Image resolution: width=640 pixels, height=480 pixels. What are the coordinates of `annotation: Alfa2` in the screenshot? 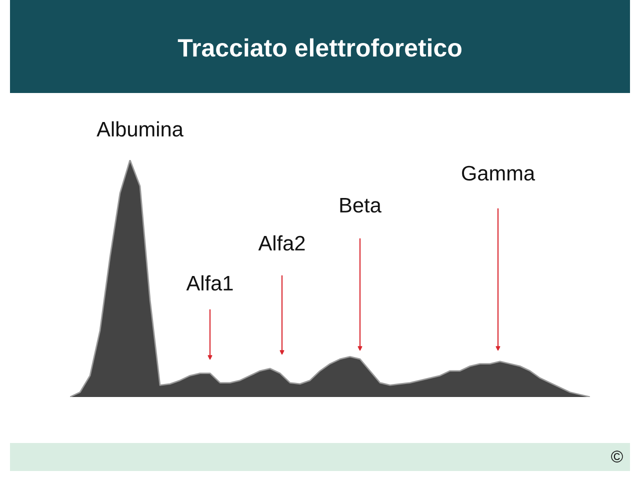 It's located at (281, 243).